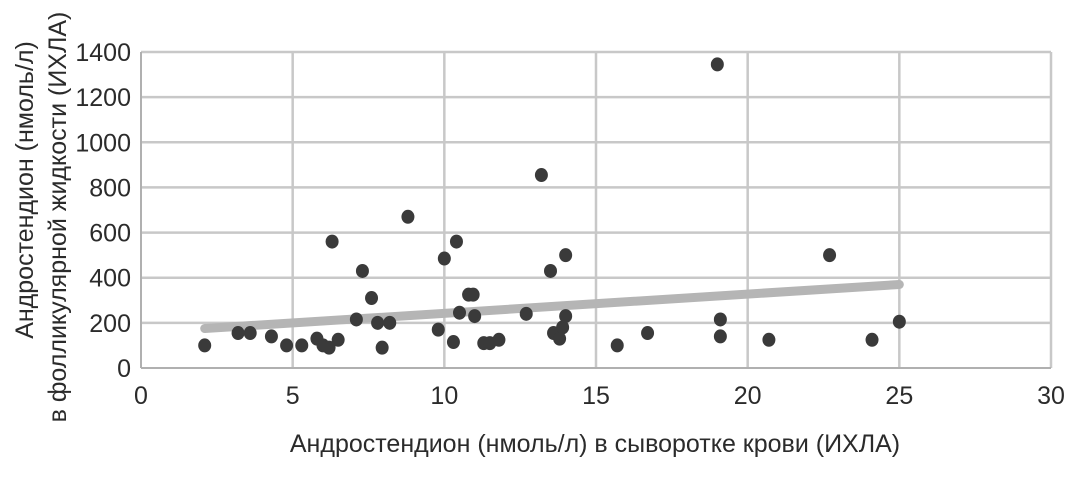 This screenshot has height=484, width=1081. What do you see at coordinates (748, 396) in the screenshot?
I see `x-tick-label: 20` at bounding box center [748, 396].